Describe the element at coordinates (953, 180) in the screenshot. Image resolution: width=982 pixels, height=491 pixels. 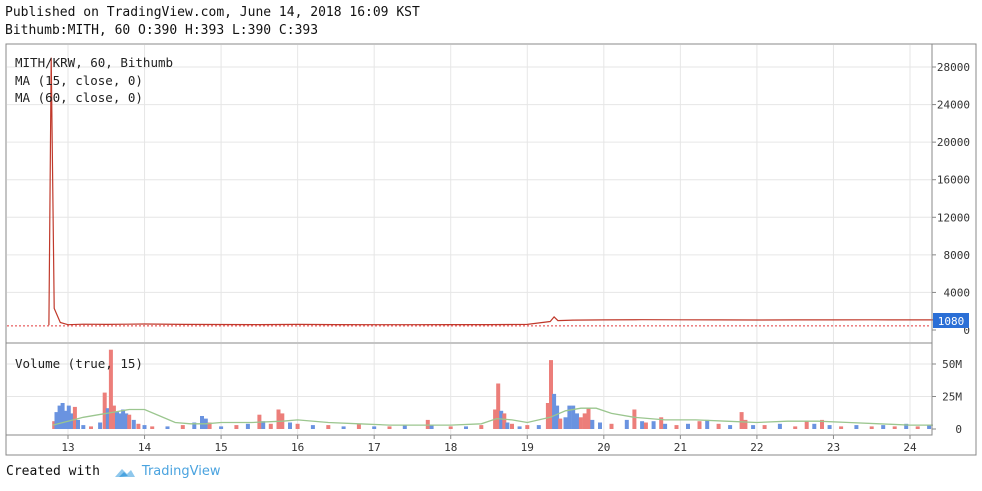
I see `price-y-tick-label: 16000` at that location.